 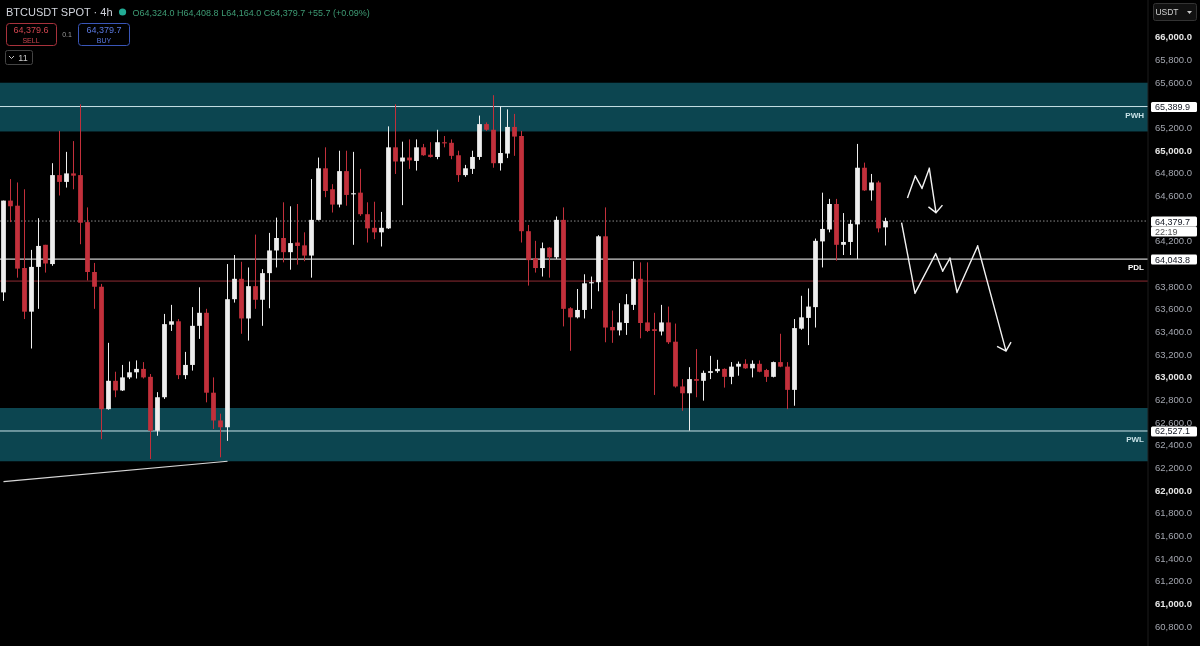 I want to click on y-tick-label: 65,389.9, so click(x=1173, y=107).